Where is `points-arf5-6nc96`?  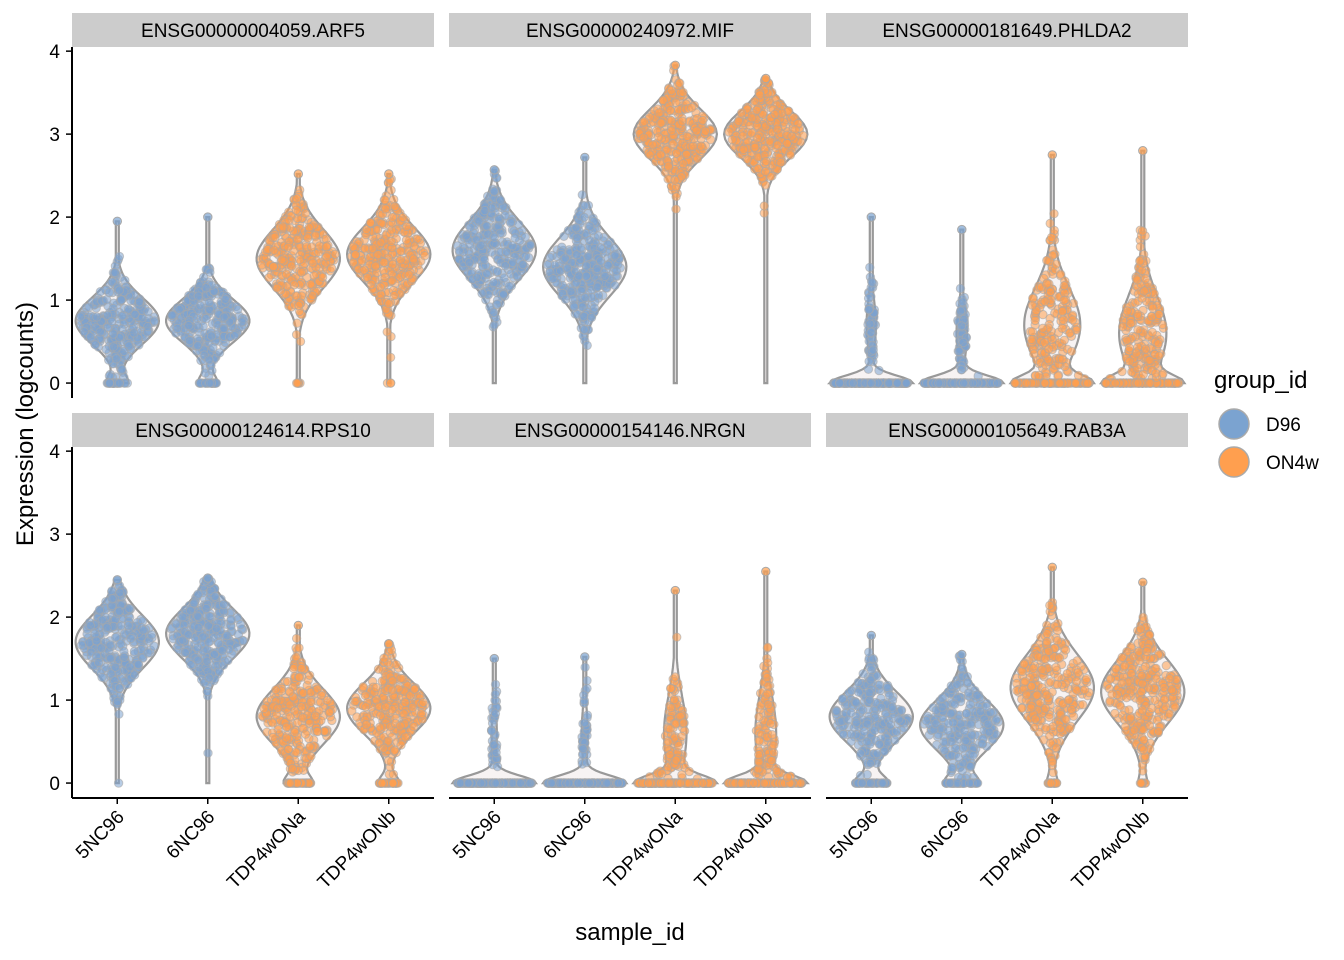 points-arf5-6nc96 is located at coordinates (208, 300).